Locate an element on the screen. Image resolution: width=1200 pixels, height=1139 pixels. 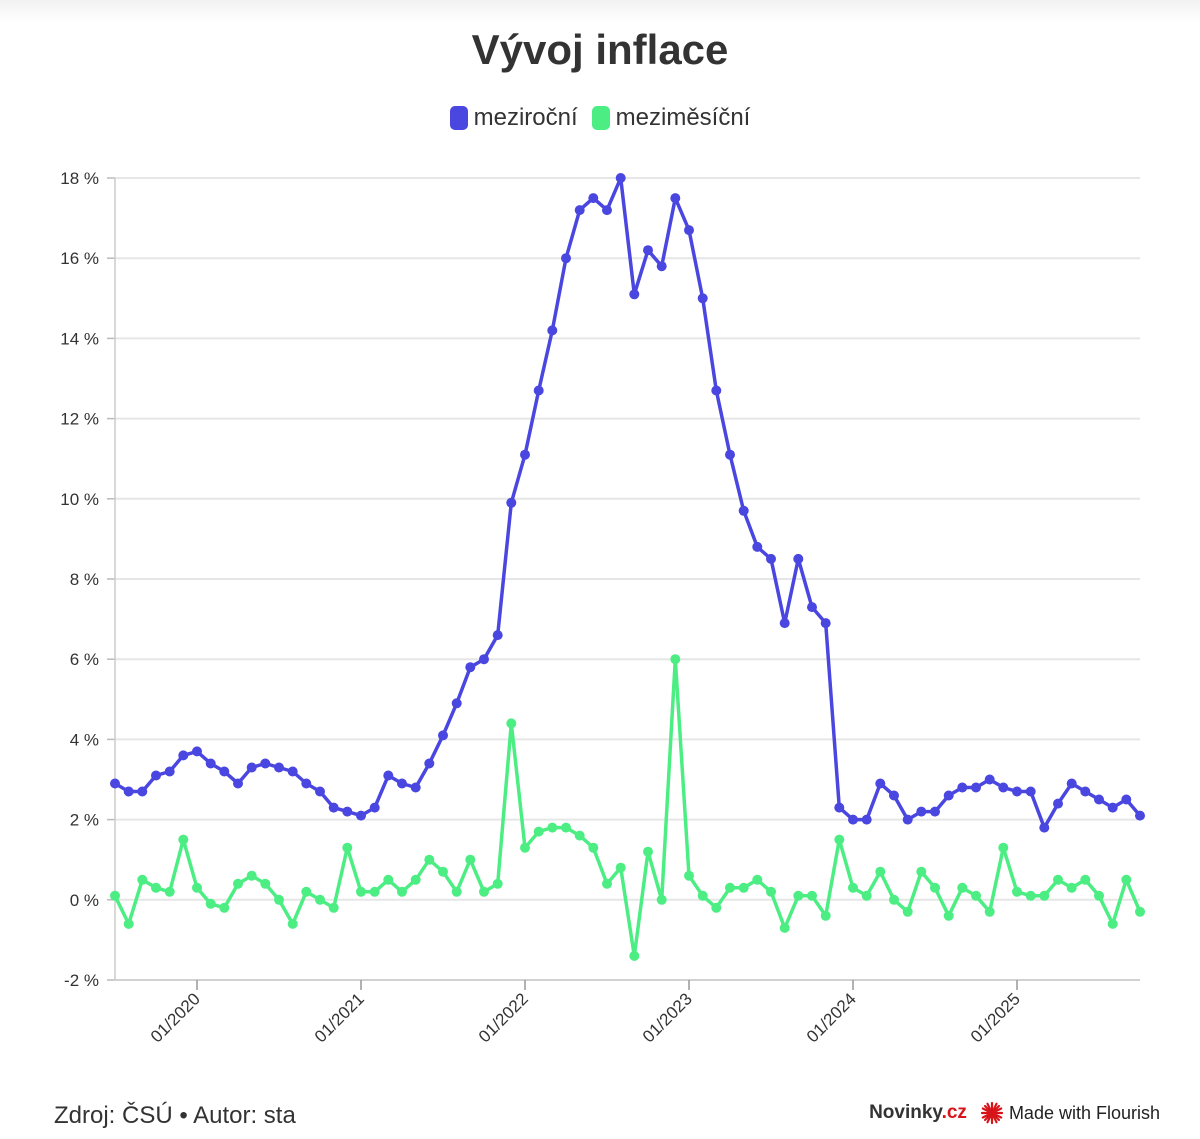
y-tick-label: 10 % is located at coordinates (79, 499).